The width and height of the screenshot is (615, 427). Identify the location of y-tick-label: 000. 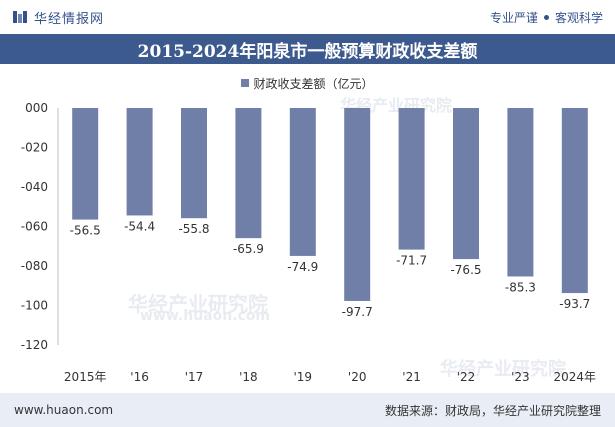
(36, 108).